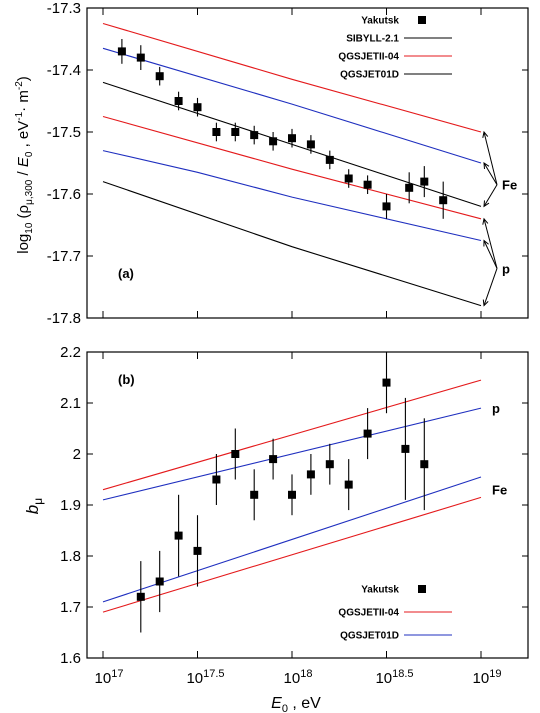 The width and height of the screenshot is (540, 713). Describe the element at coordinates (70, 556) in the screenshot. I see `y-tick-label: 1.8` at that location.